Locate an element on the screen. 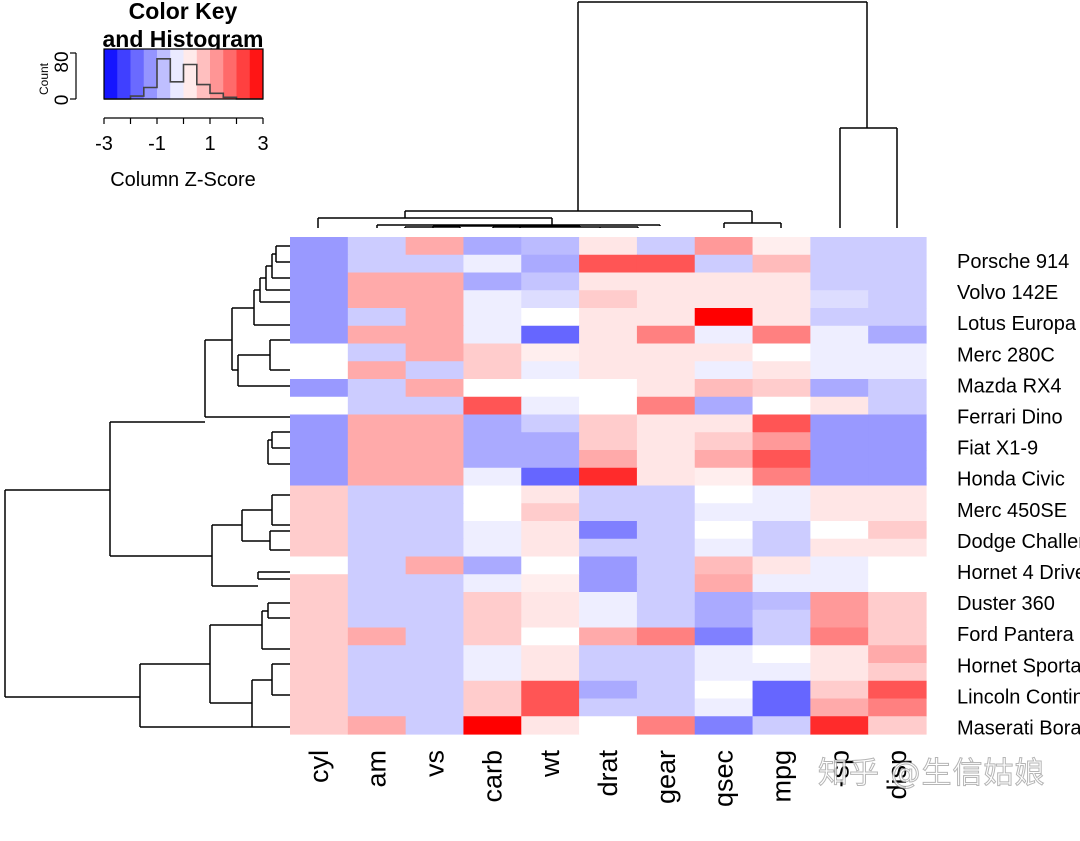  row-label: Volvo 142E is located at coordinates (1007, 293).